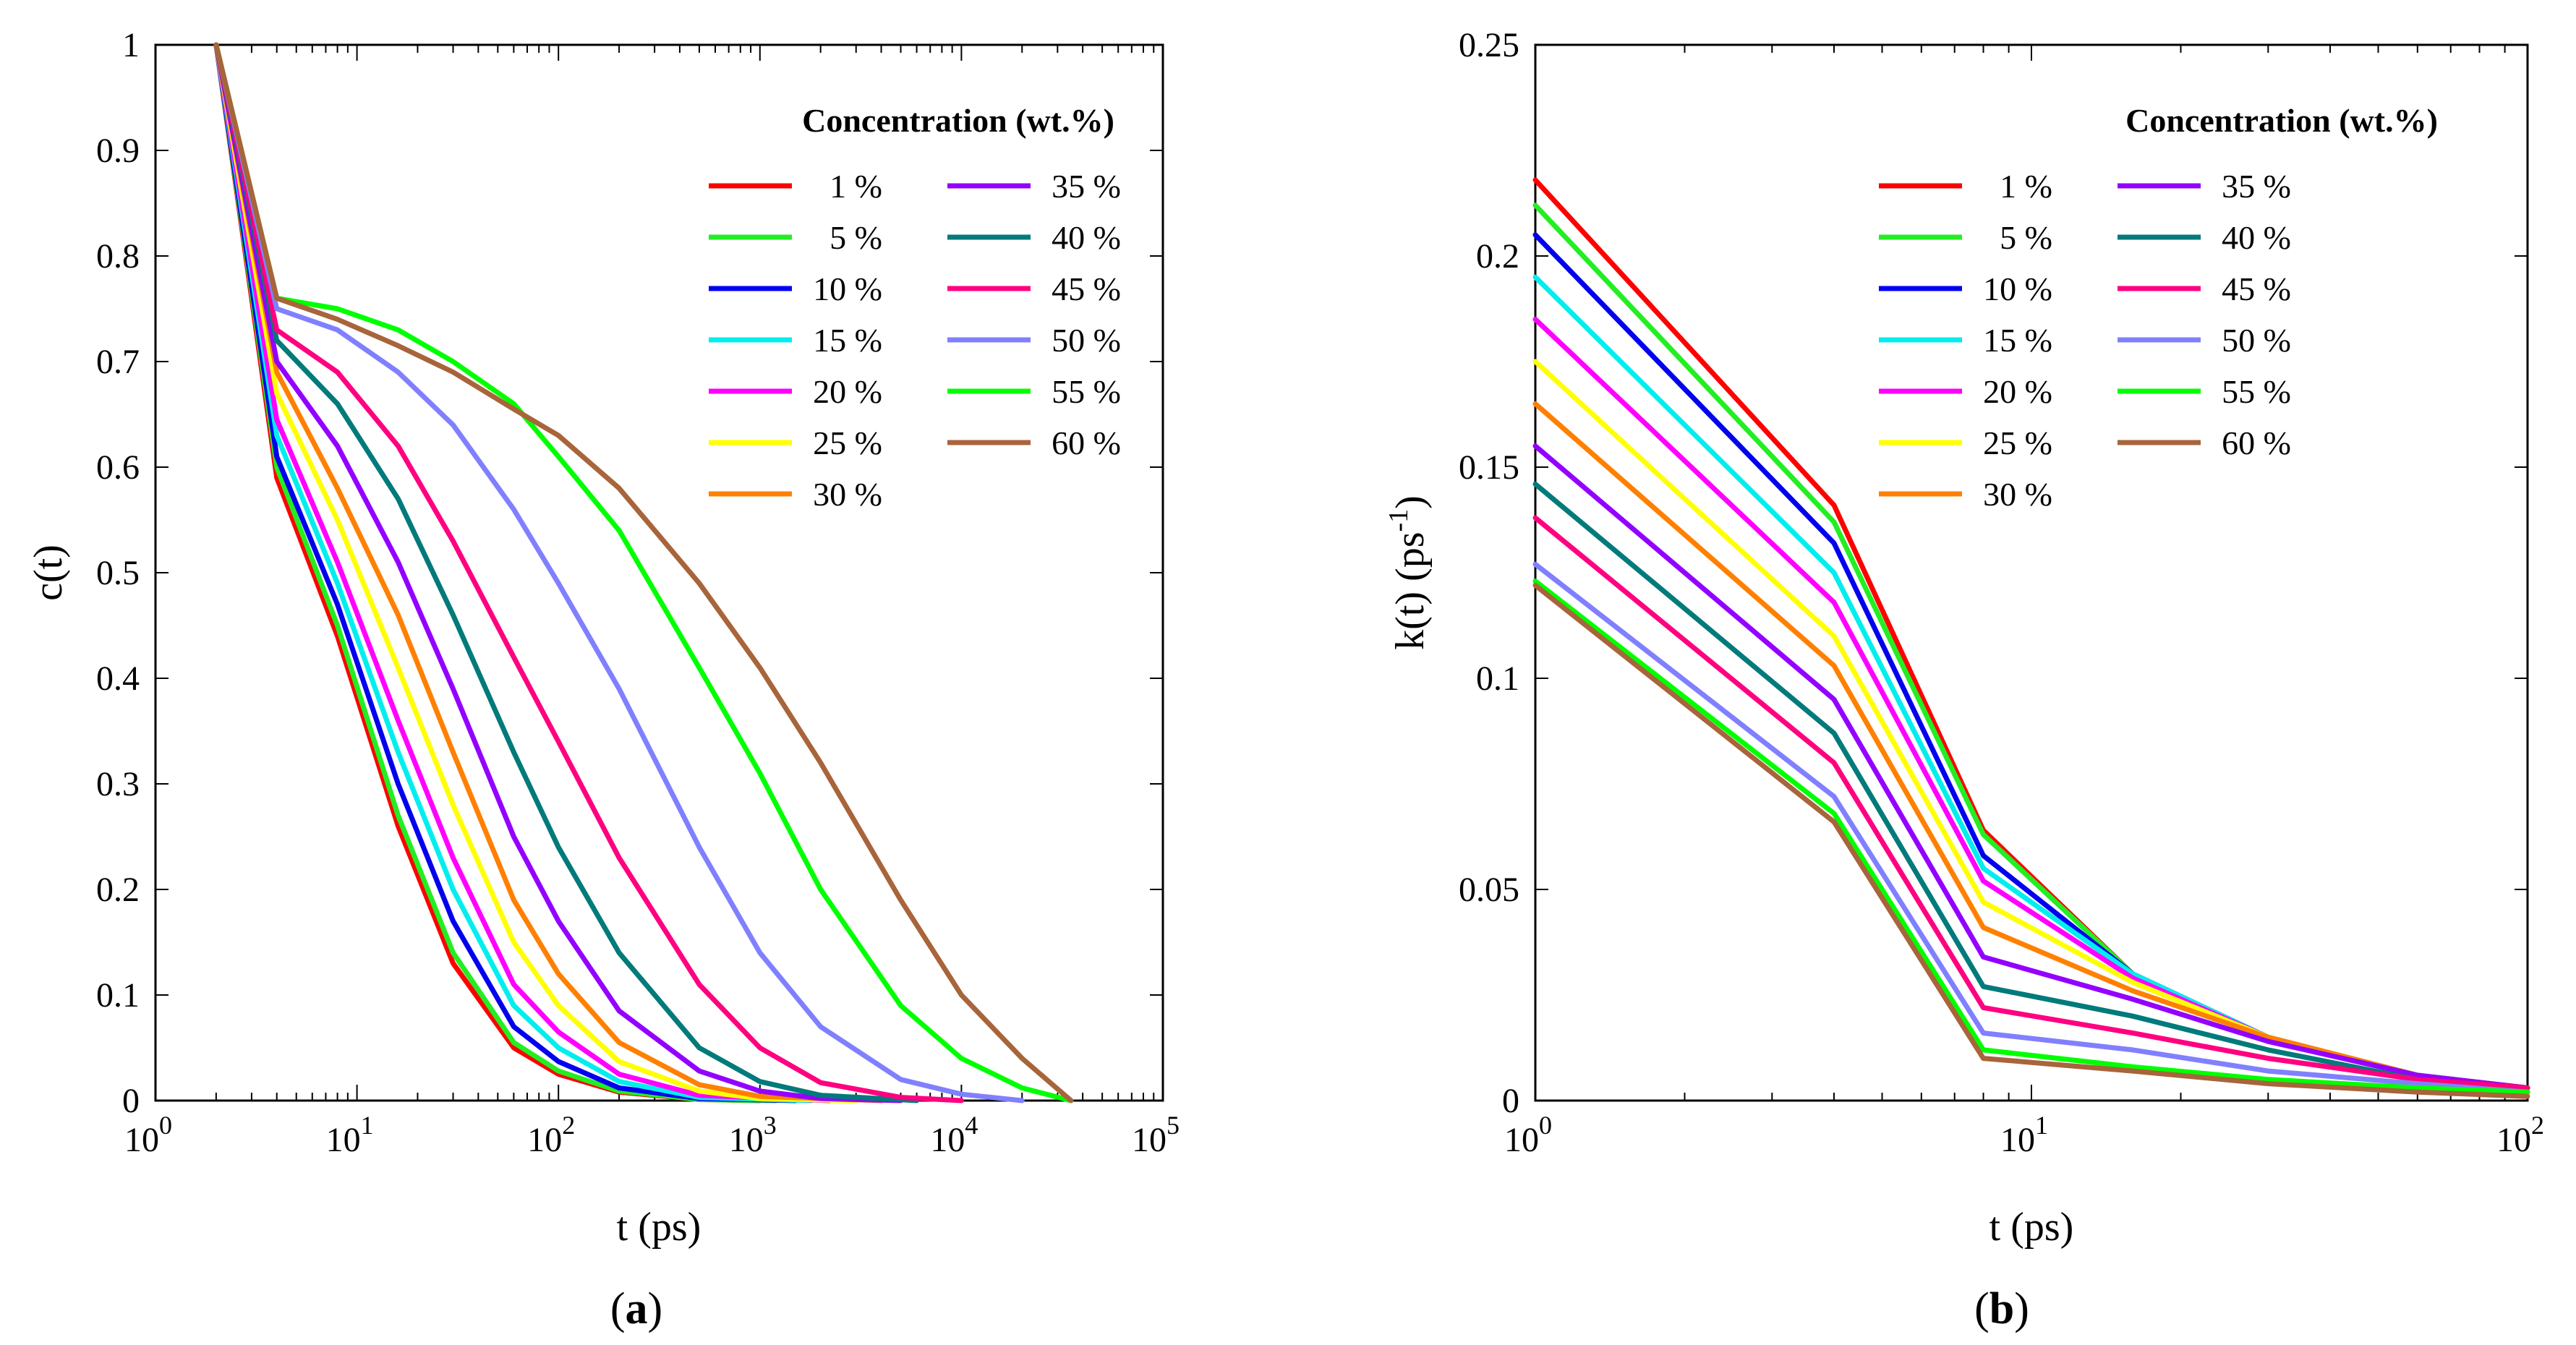 This screenshot has width=2576, height=1345. I want to click on y-tick-label-b: 0.2, so click(1498, 256).